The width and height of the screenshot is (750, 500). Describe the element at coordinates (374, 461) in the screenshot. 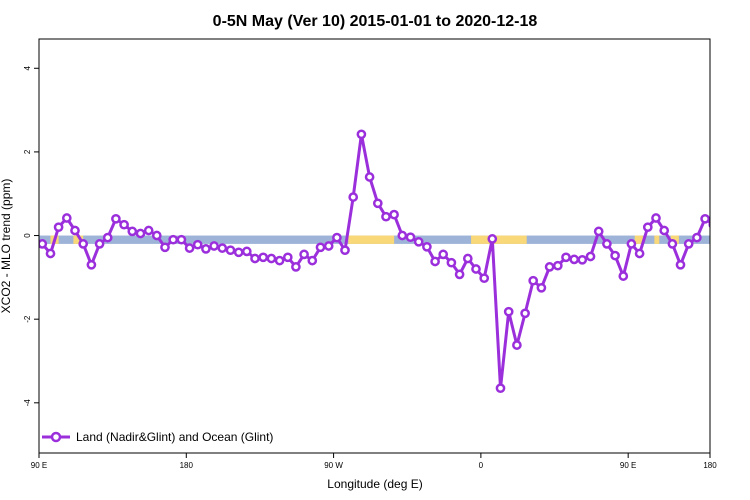

I see `x-axis-ticks: 90 E 180 90 W 0 90 E 180` at that location.